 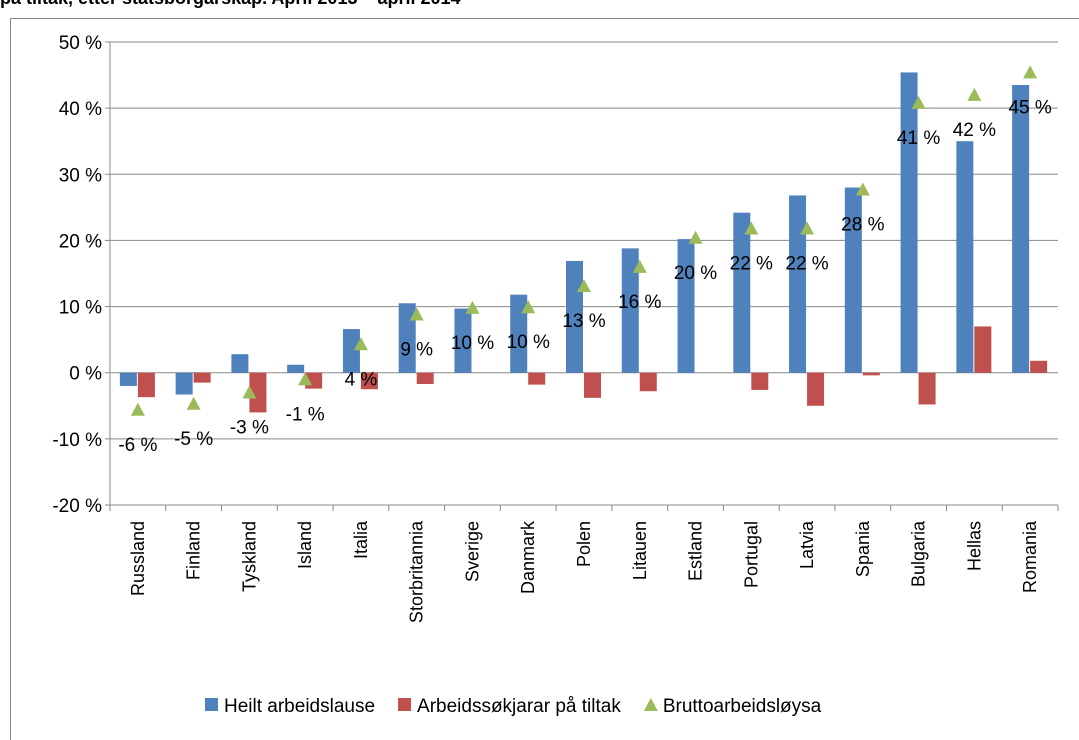 What do you see at coordinates (417, 571) in the screenshot?
I see `x-tick-label: Storbritannia` at bounding box center [417, 571].